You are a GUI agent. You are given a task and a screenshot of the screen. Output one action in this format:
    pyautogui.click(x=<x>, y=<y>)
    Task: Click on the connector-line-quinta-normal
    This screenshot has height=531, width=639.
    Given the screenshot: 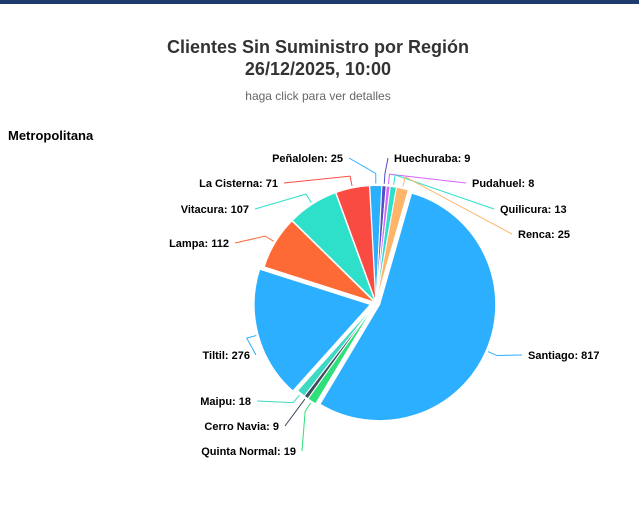 What is the action you would take?
    pyautogui.click(x=306, y=427)
    